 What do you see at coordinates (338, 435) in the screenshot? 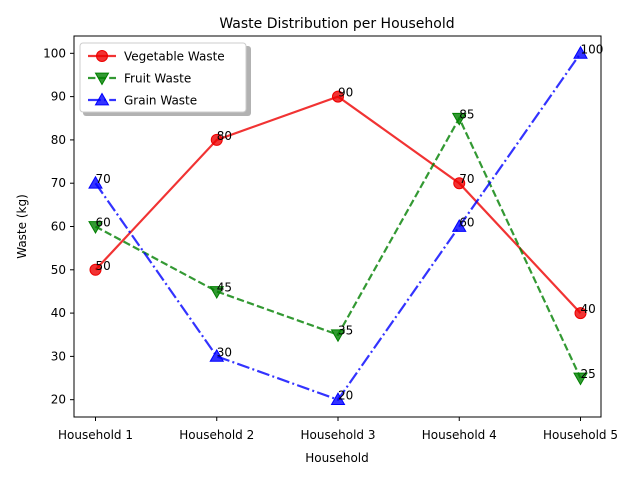
I see `x-tick-label: Household 3` at bounding box center [338, 435].